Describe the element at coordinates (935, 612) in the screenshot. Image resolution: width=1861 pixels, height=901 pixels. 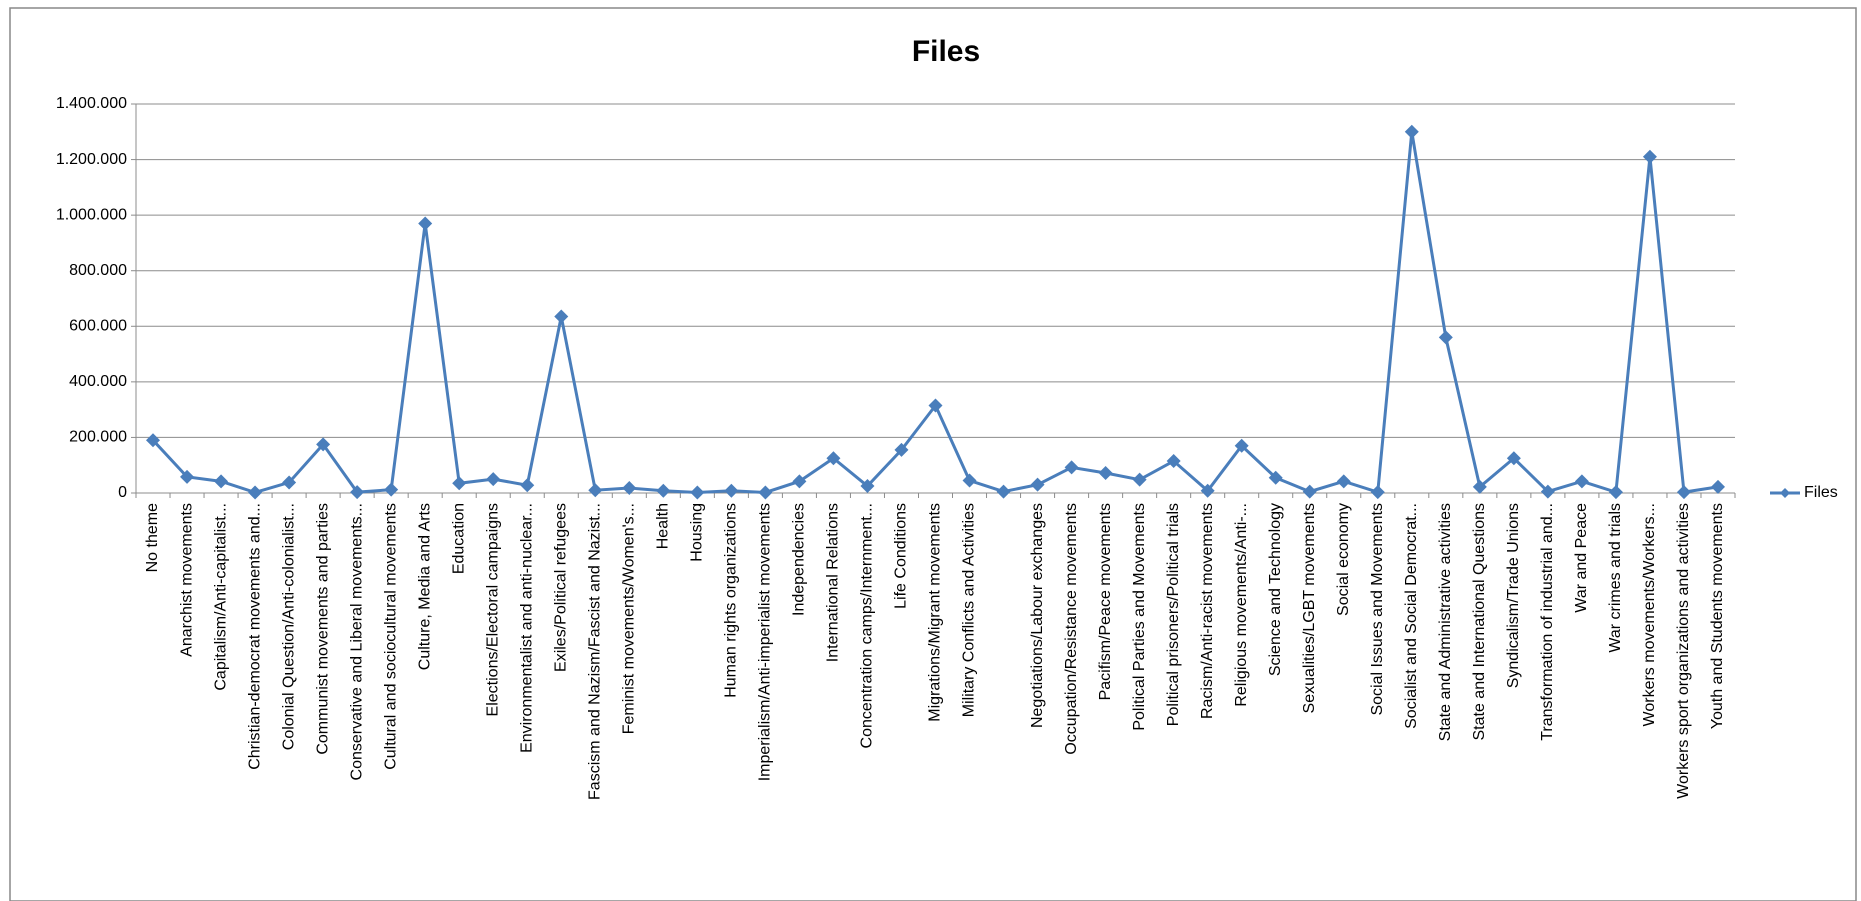
I see `x-tick-label: Migrations/Migrant movements` at that location.